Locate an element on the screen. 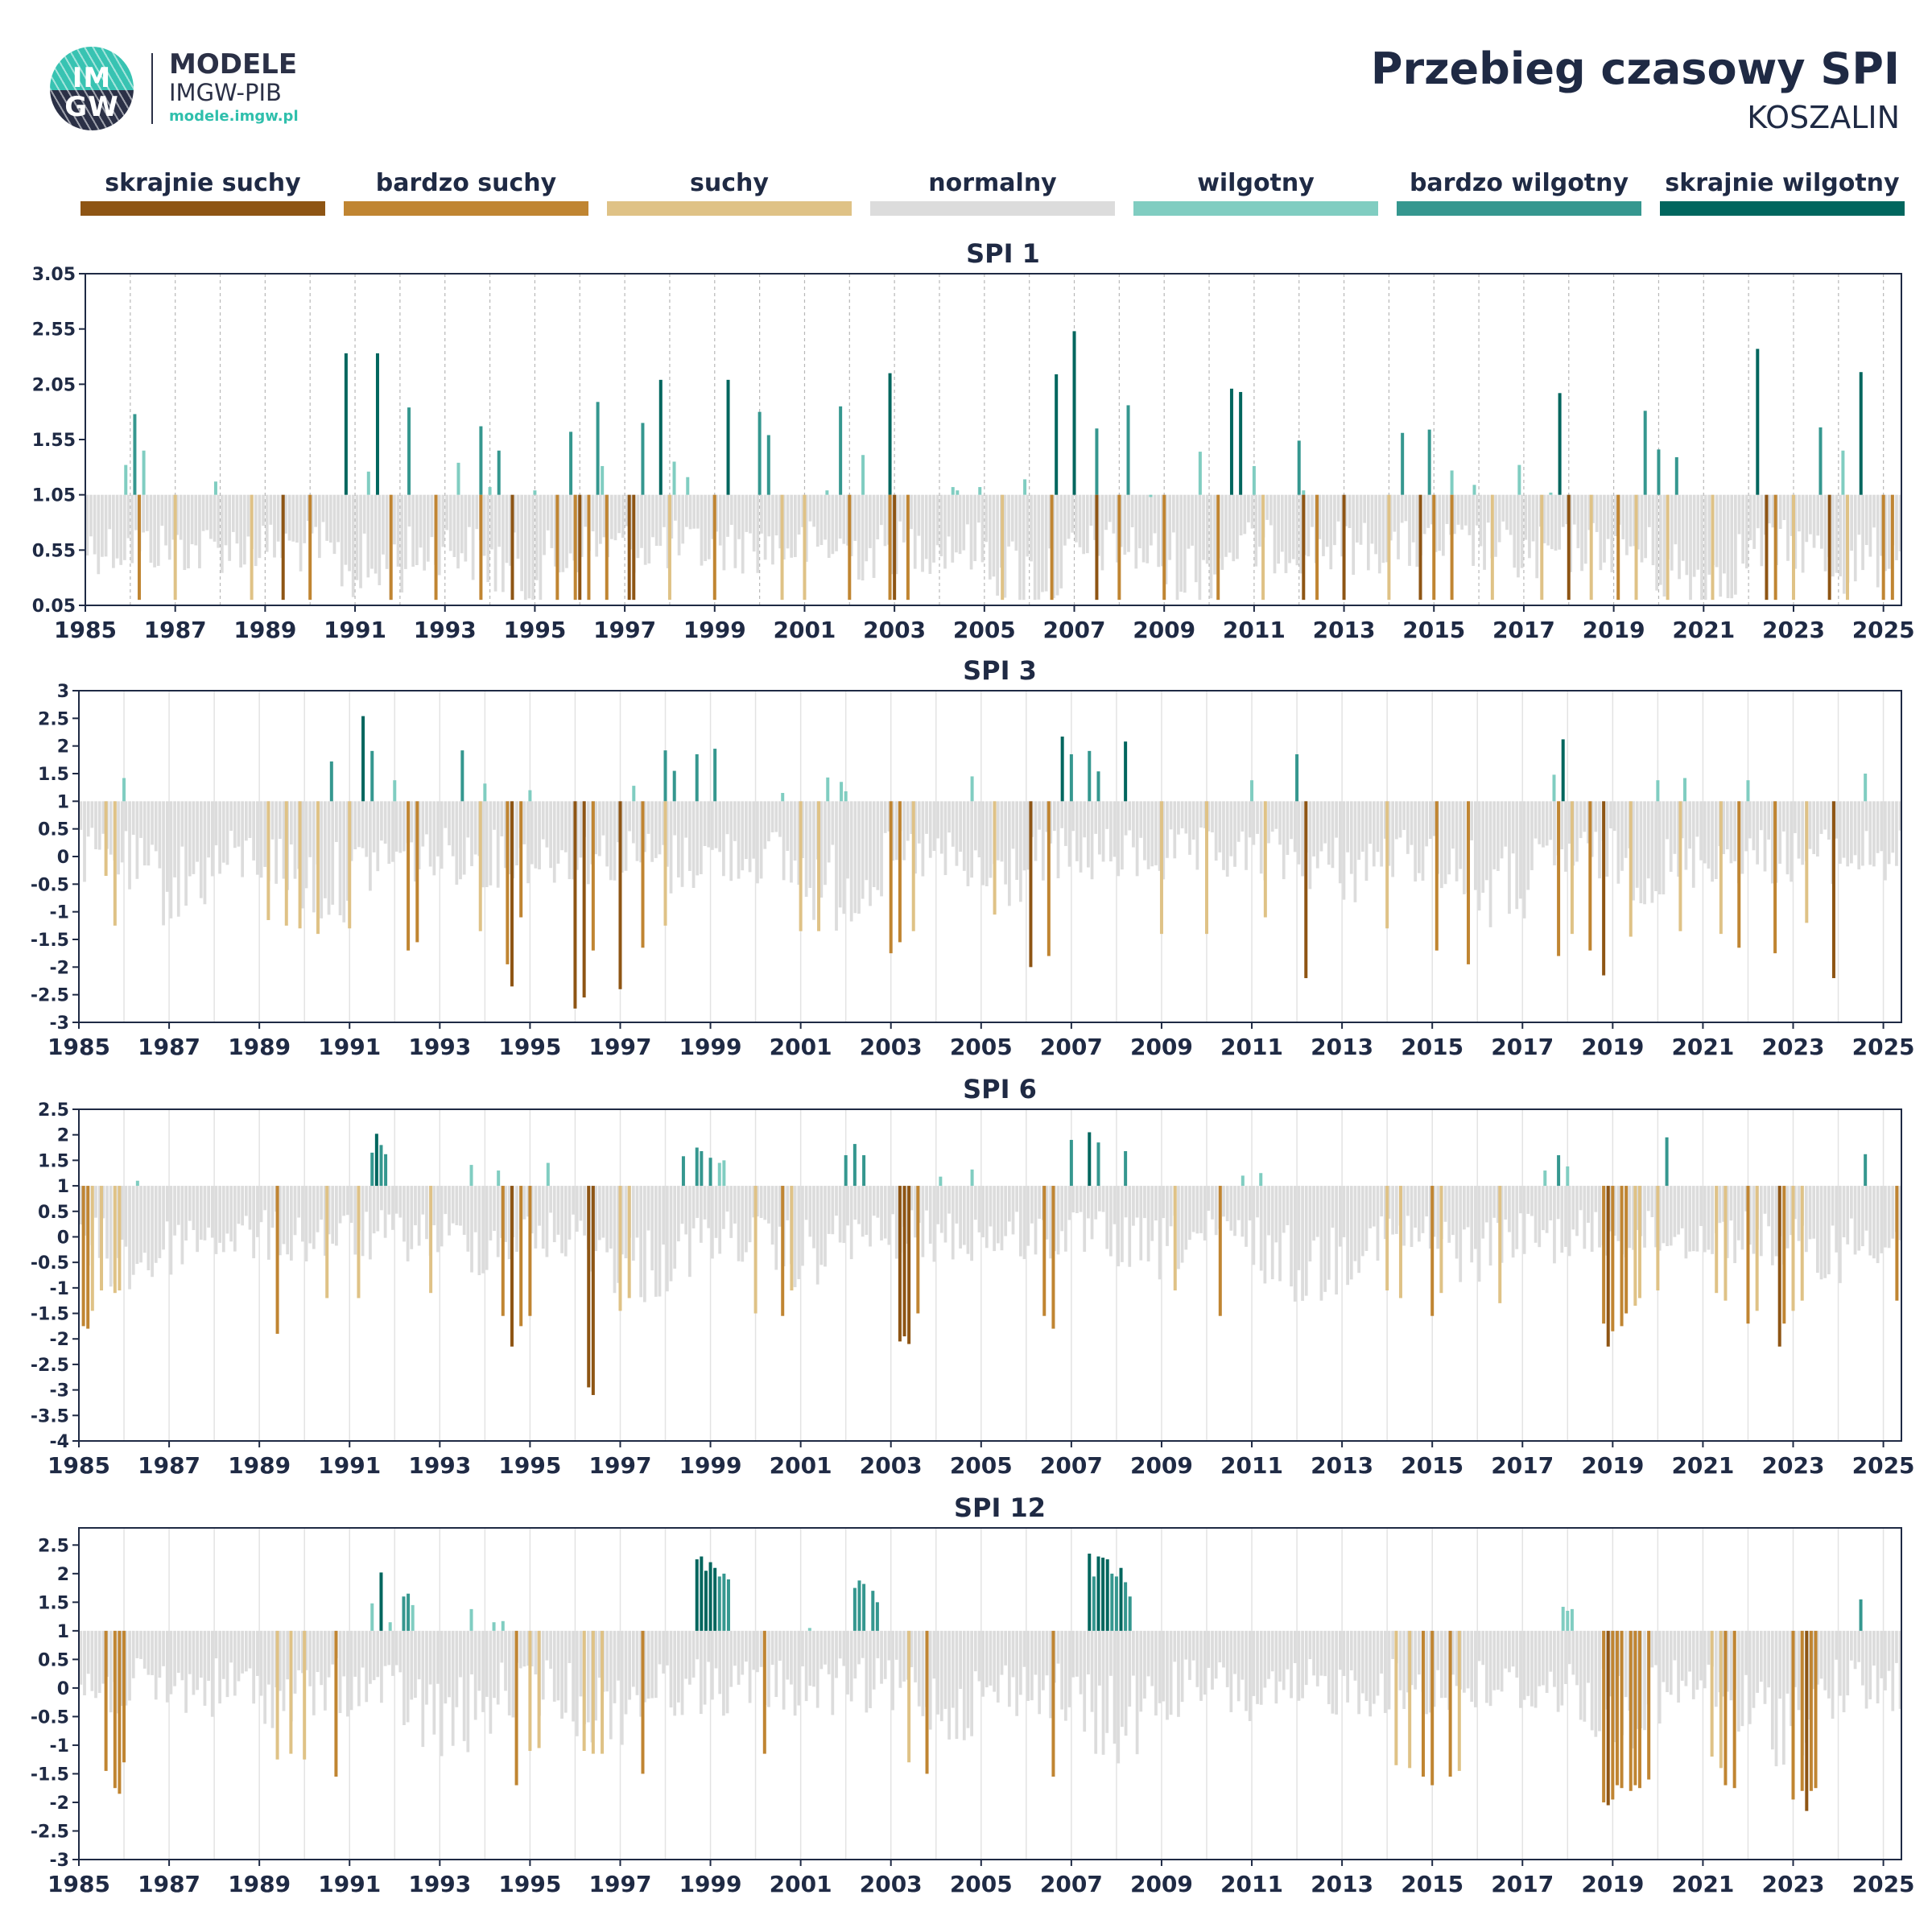  x-tick-label: 2011 is located at coordinates (1251, 1884).